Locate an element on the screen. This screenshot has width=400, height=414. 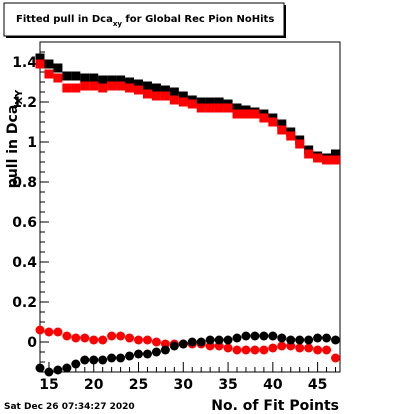
timestamp: Sat Dec 26 07:34:27 2020 is located at coordinates (69, 407).